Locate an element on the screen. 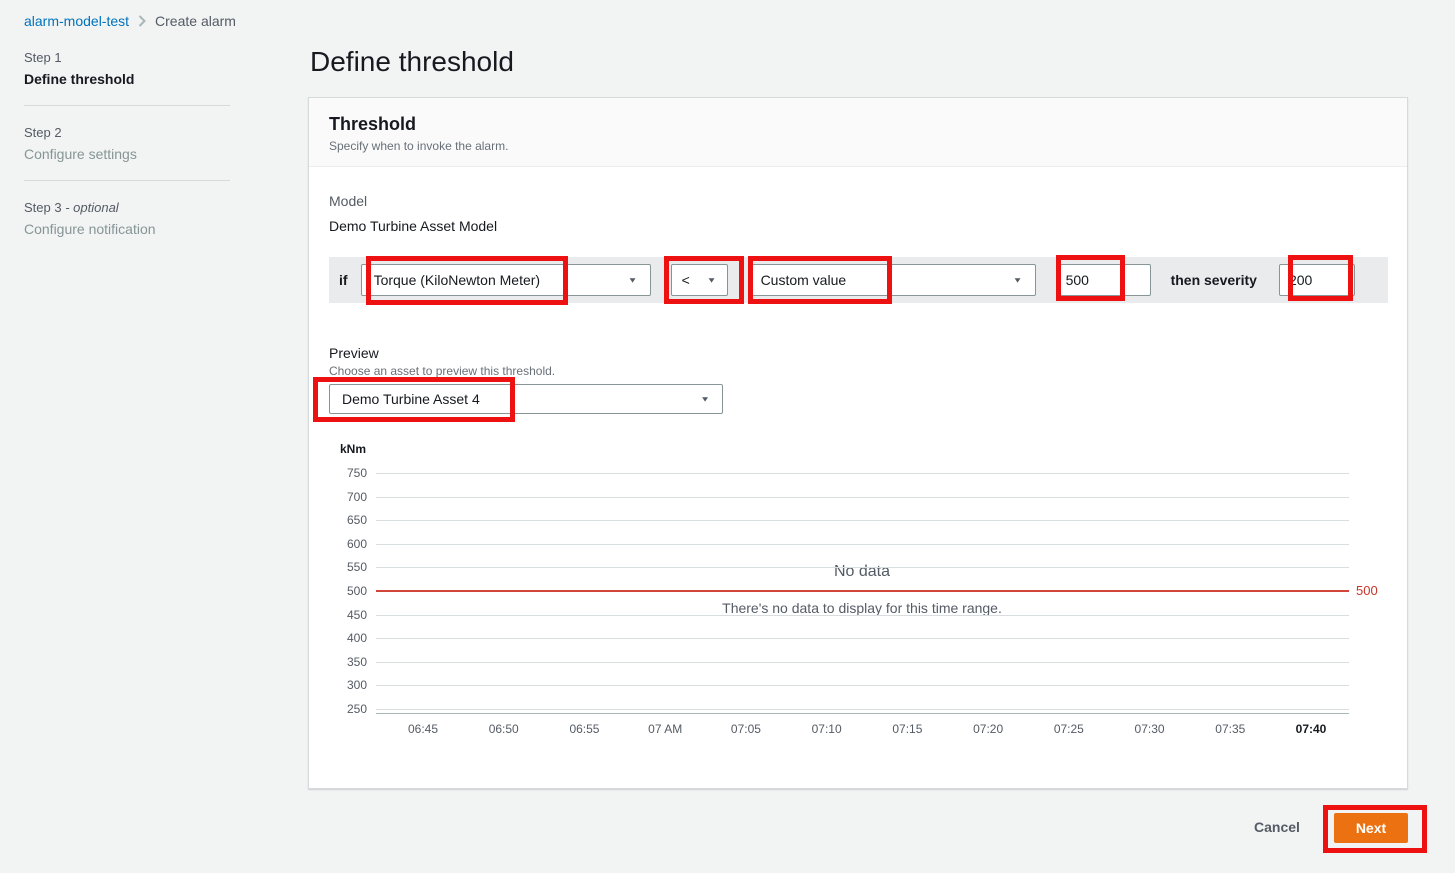 Image resolution: width=1455 pixels, height=873 pixels. sidebar-item-configure-settings: Configure settings is located at coordinates (80, 154).